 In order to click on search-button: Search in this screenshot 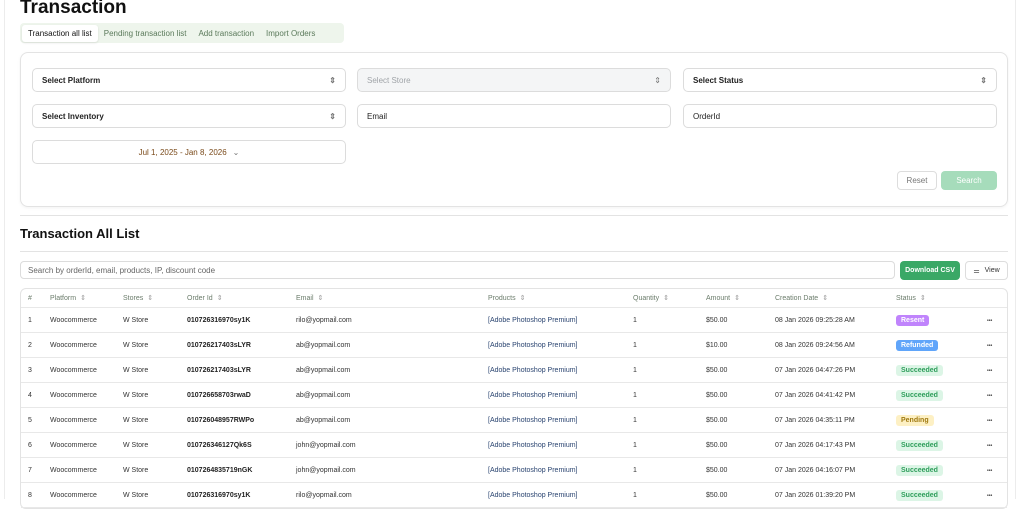, I will do `click(969, 180)`.